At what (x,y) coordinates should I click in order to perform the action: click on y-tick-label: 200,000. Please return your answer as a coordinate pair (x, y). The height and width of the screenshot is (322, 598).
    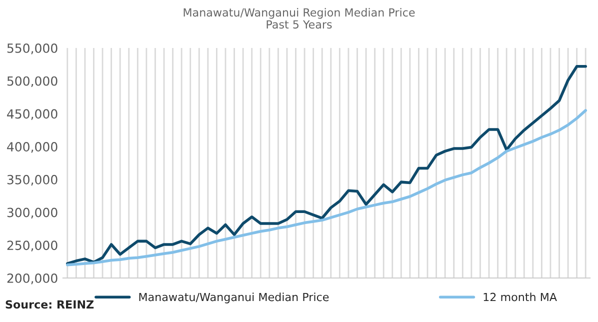
    Looking at the image, I should click on (32, 278).